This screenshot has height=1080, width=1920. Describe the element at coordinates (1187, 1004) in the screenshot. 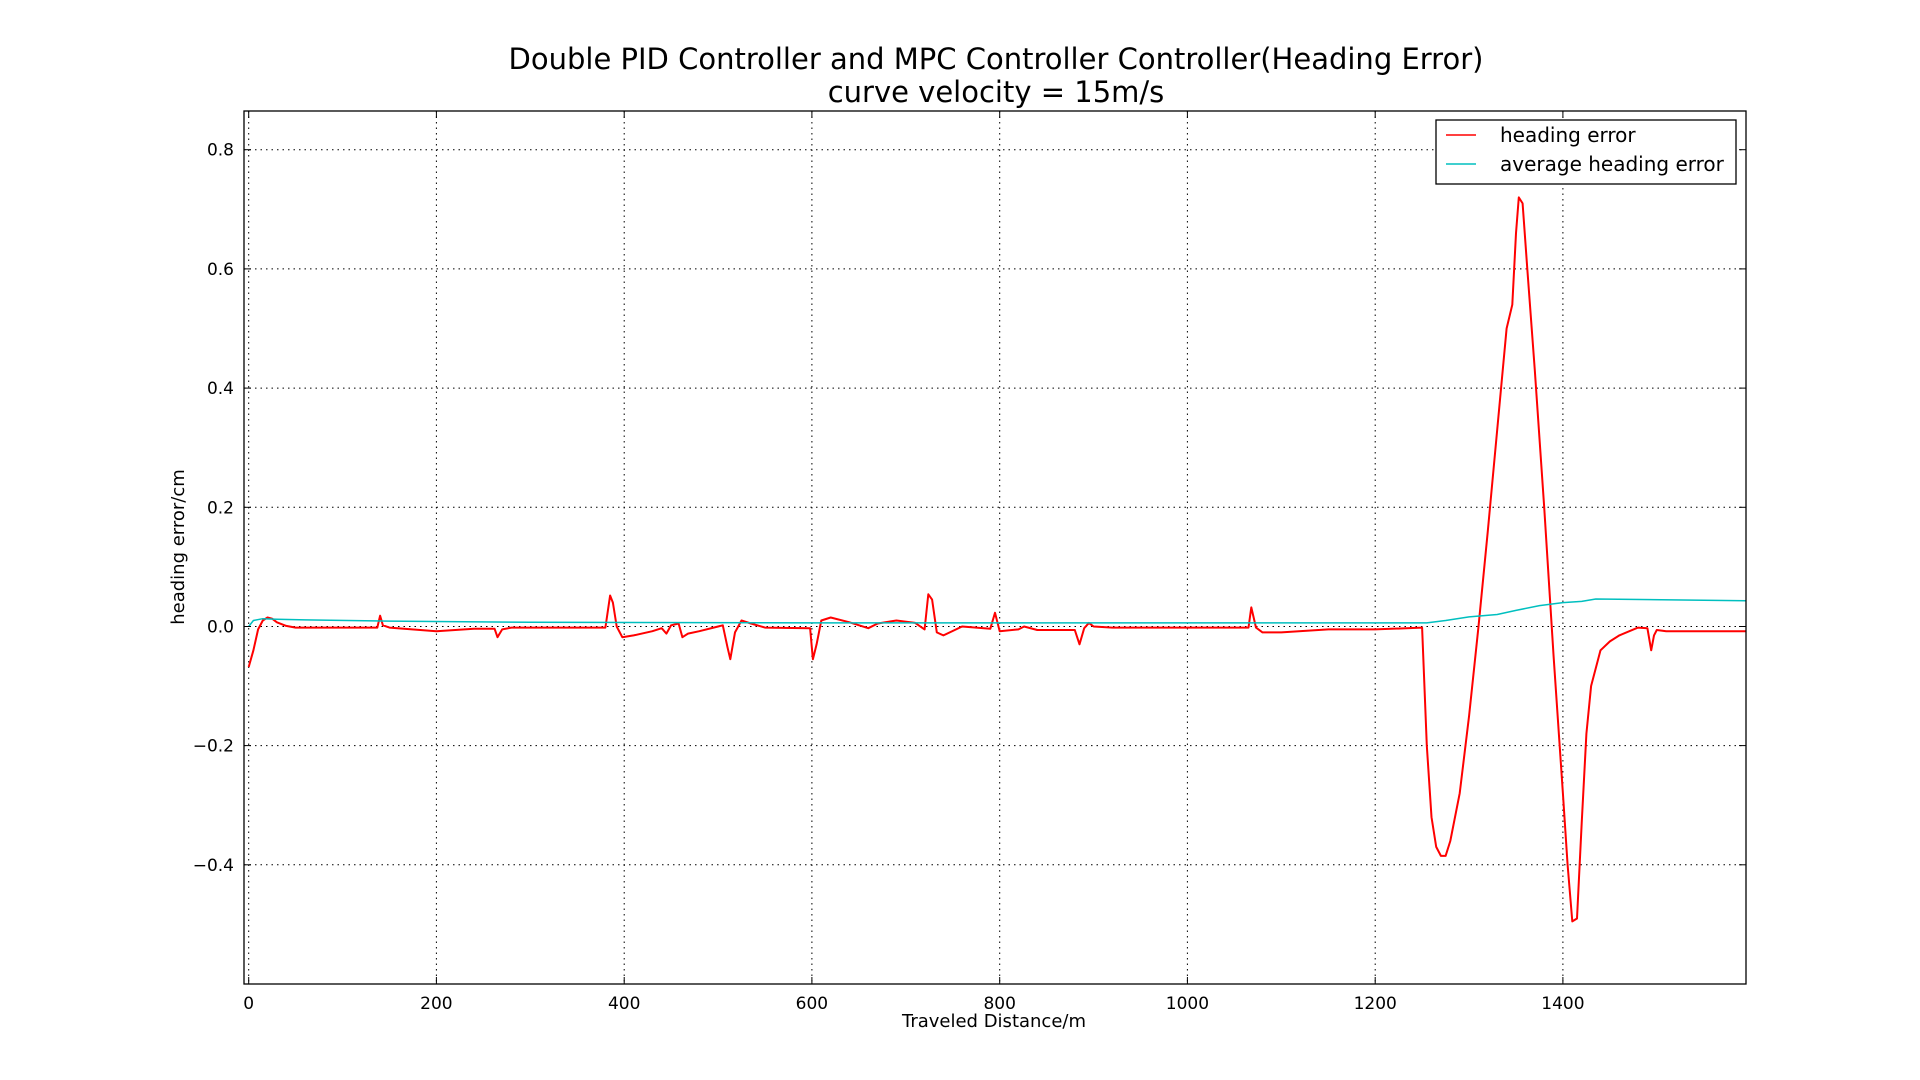

I see `x-tick-label: 1000` at that location.